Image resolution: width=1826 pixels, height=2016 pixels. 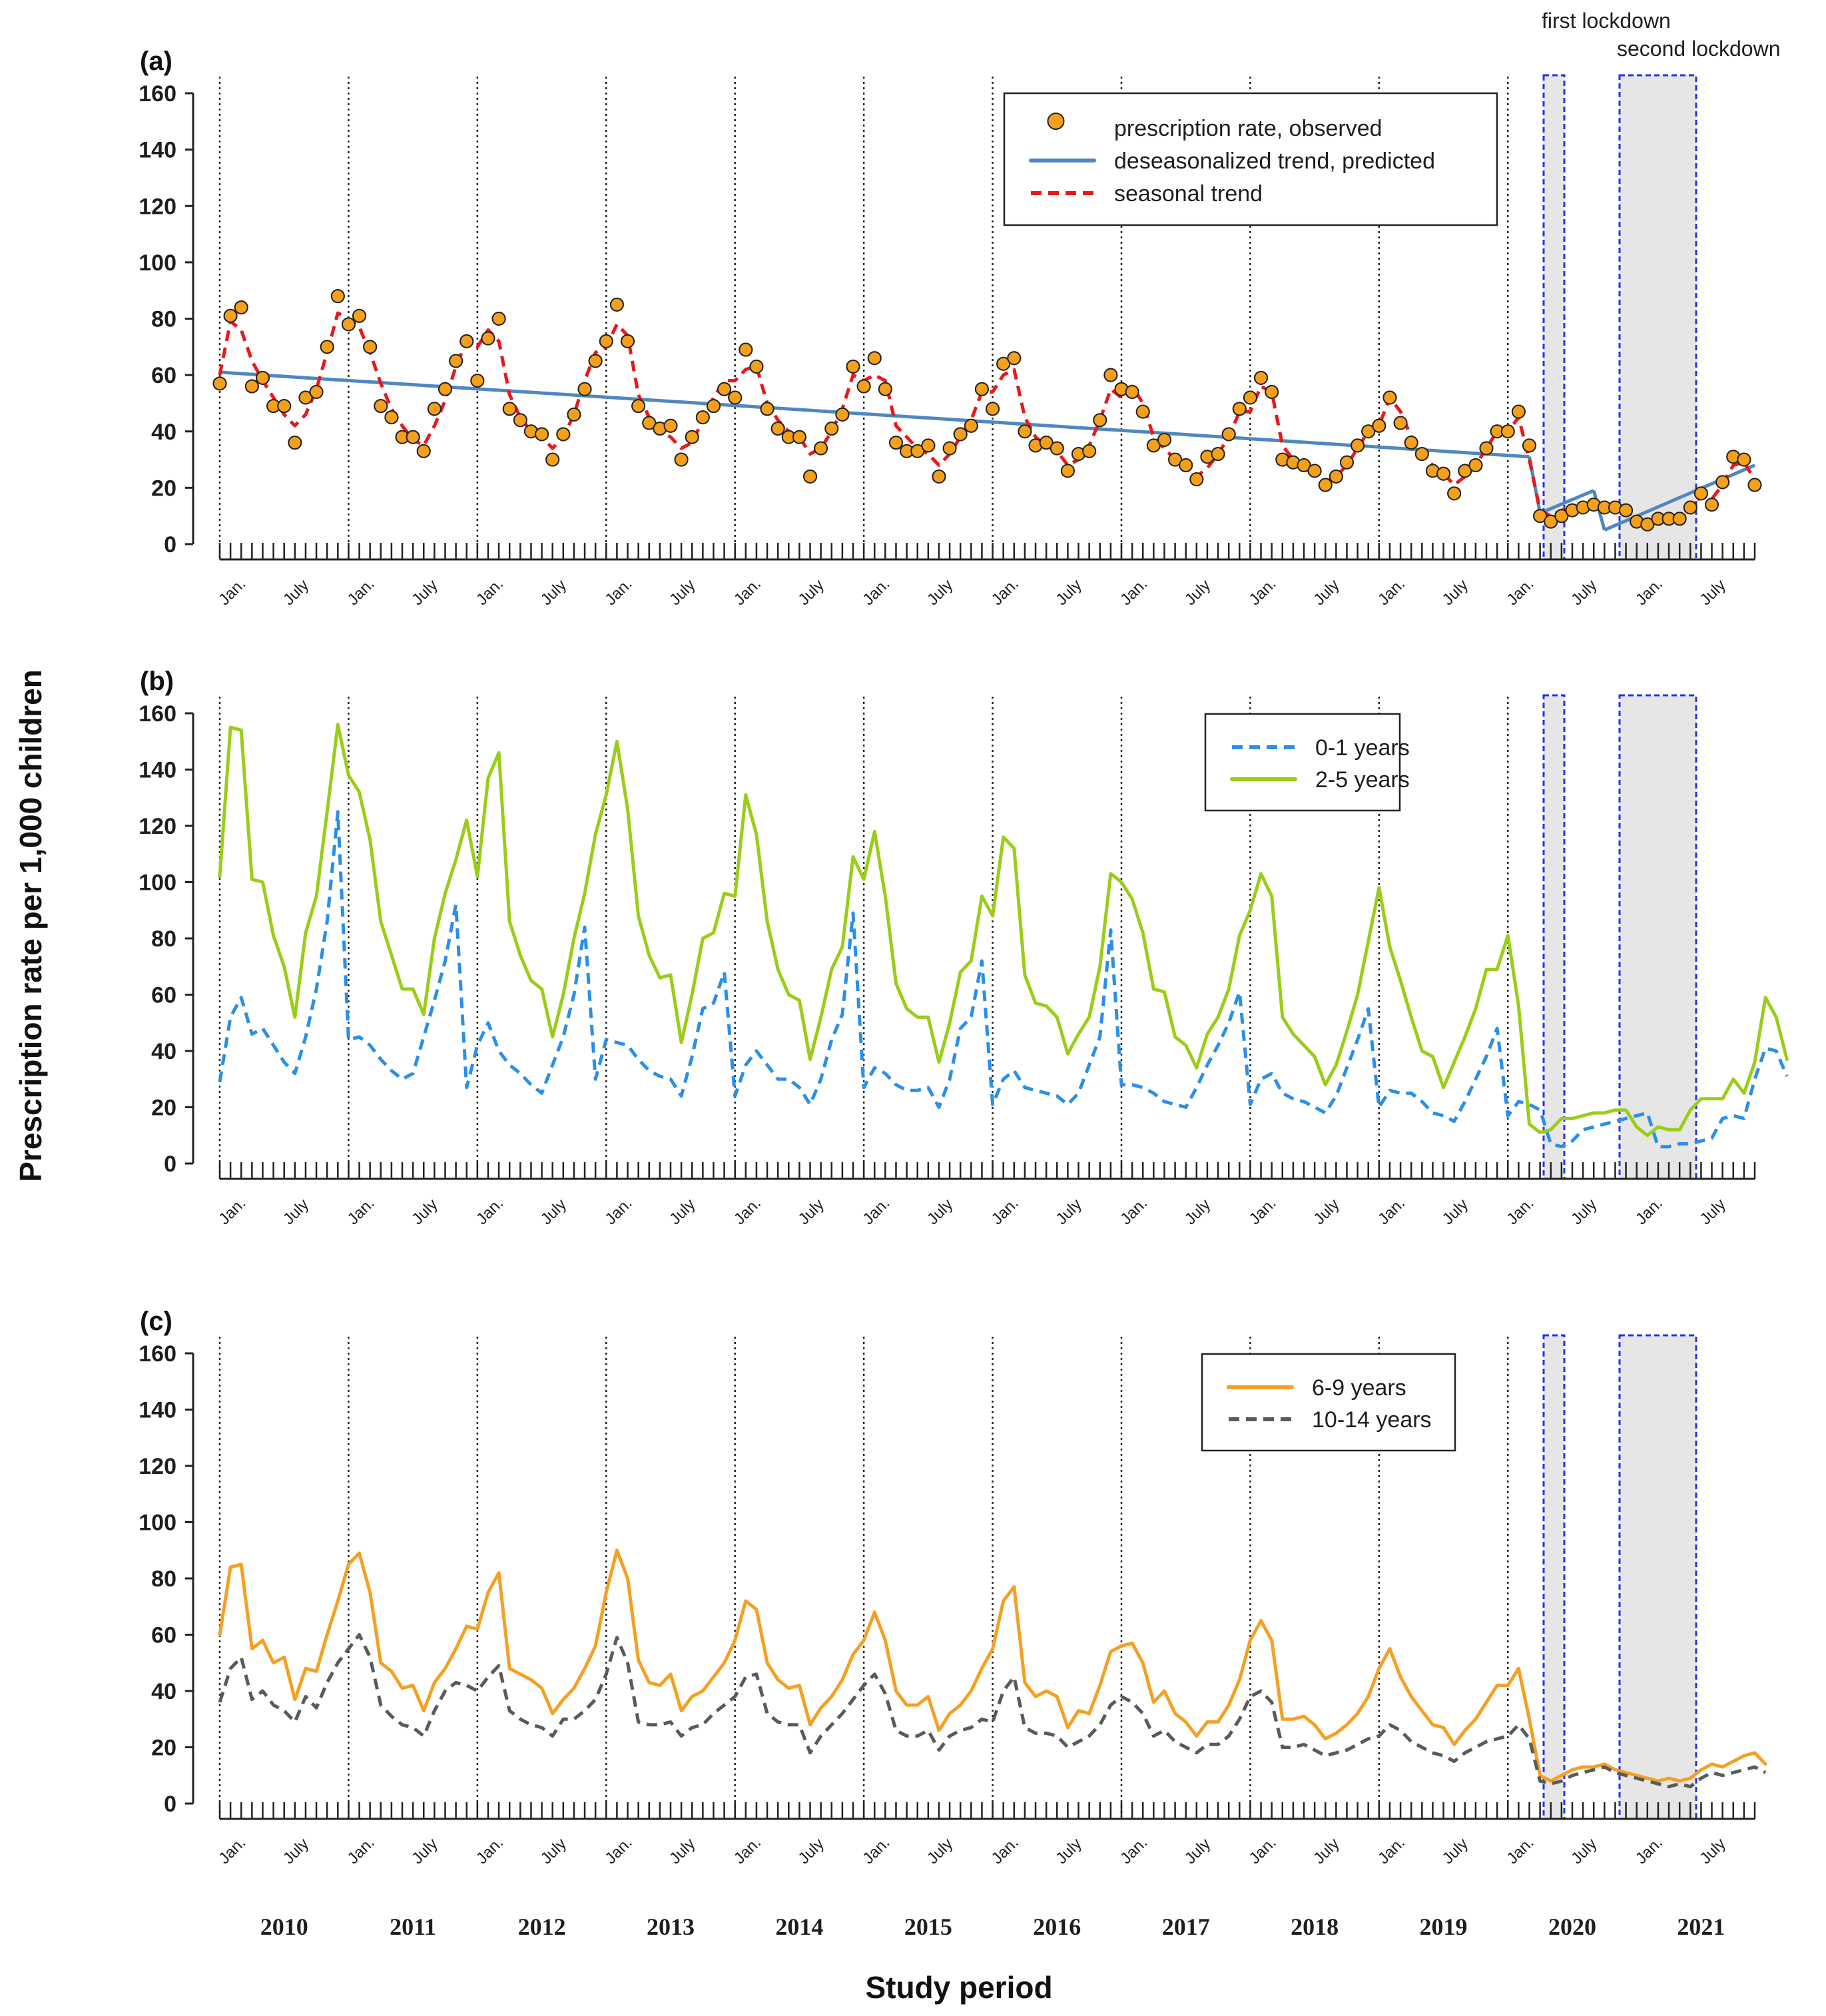 What do you see at coordinates (1056, 121) in the screenshot?
I see `legend-marker` at bounding box center [1056, 121].